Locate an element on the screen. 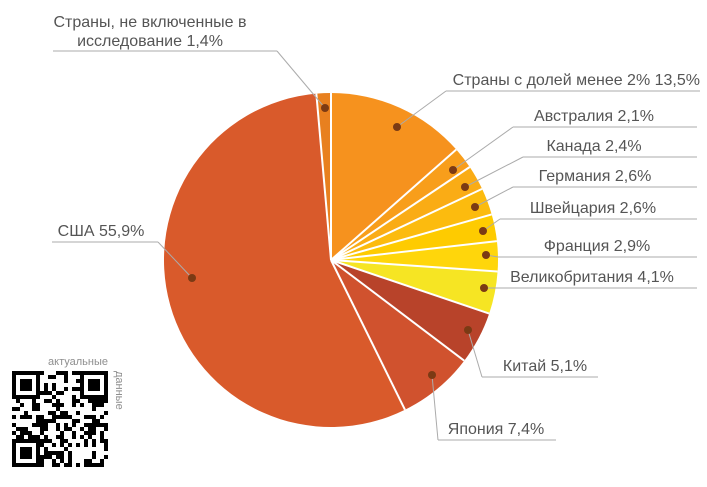  pie-slice-france is located at coordinates (414, 256).